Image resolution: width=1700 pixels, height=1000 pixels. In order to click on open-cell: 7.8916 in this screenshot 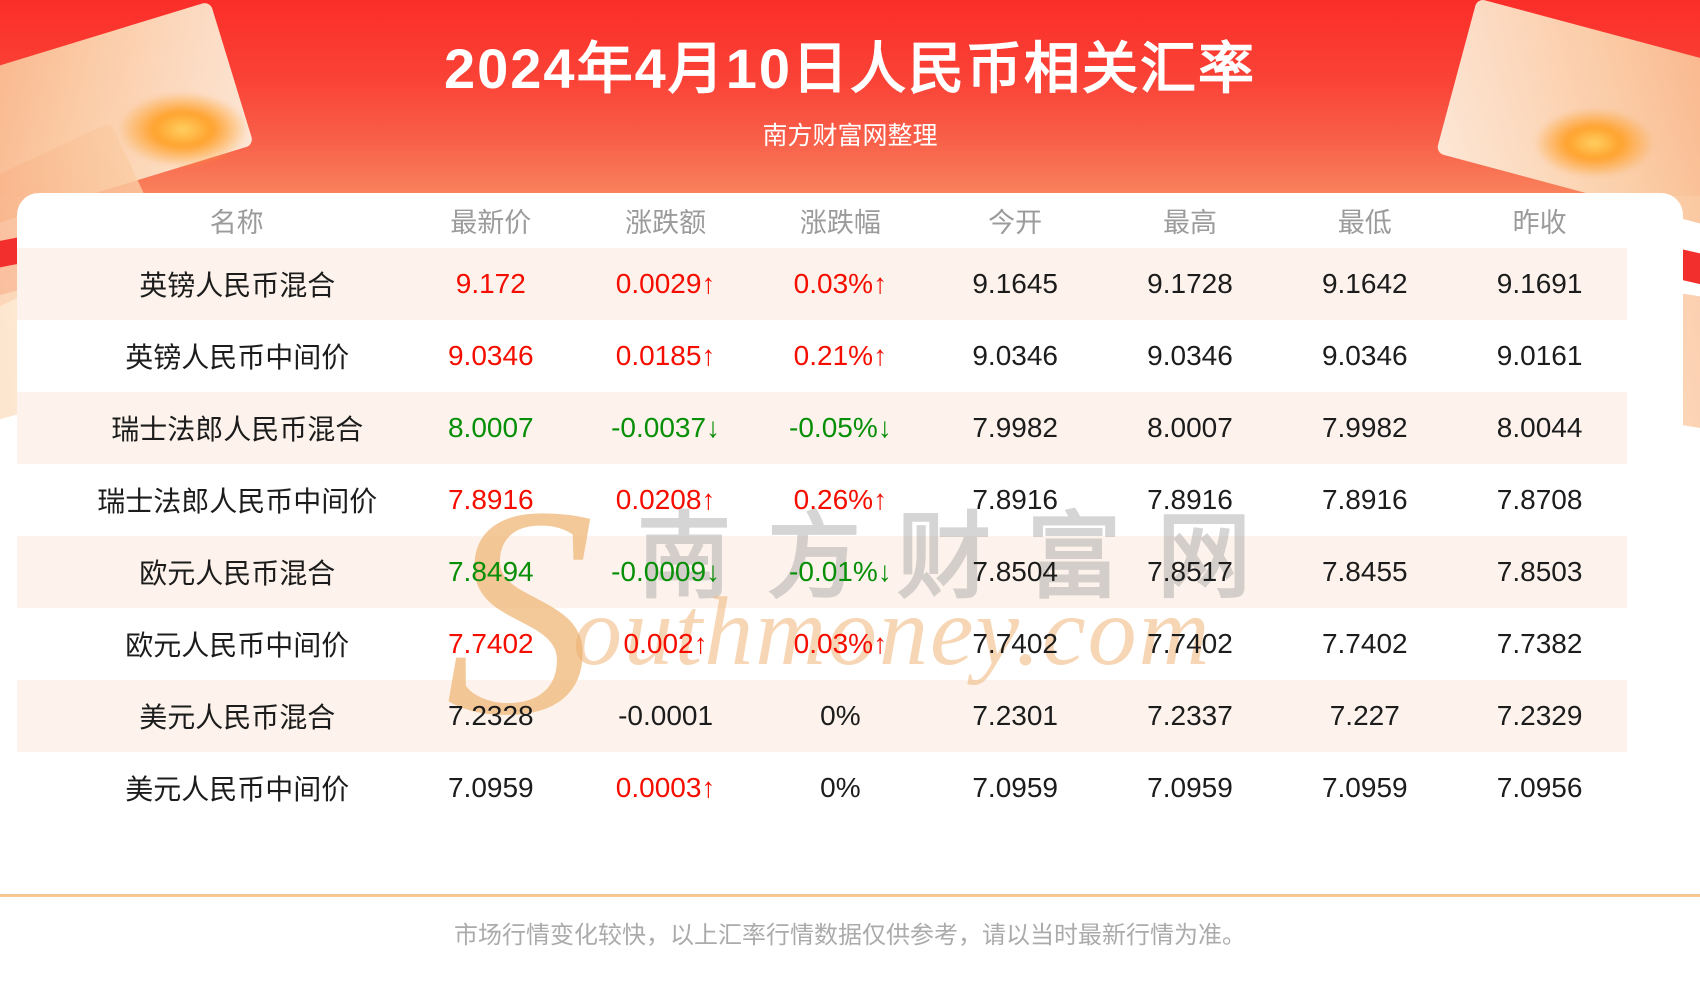, I will do `click(1015, 500)`.